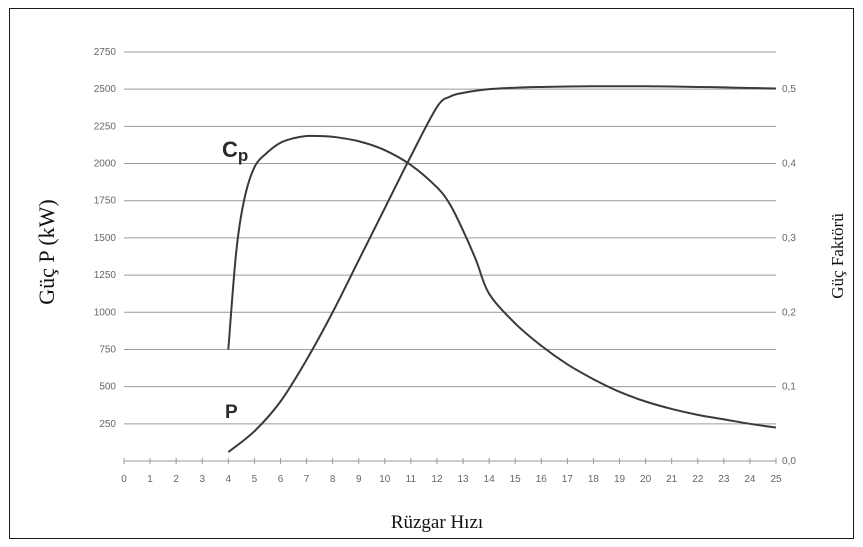  I want to click on x-tick-label: 20, so click(646, 479).